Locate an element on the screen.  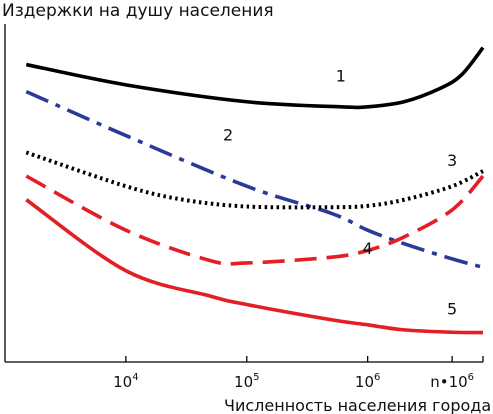
x-axis-ticks: 10⁴ 10⁵ 10⁶ n•106 is located at coordinates (298, 373).